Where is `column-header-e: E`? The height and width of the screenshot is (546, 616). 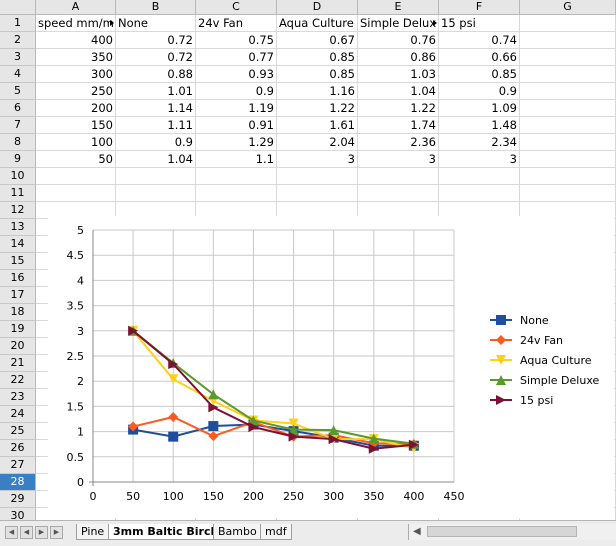
column-header-e: E is located at coordinates (398, 7).